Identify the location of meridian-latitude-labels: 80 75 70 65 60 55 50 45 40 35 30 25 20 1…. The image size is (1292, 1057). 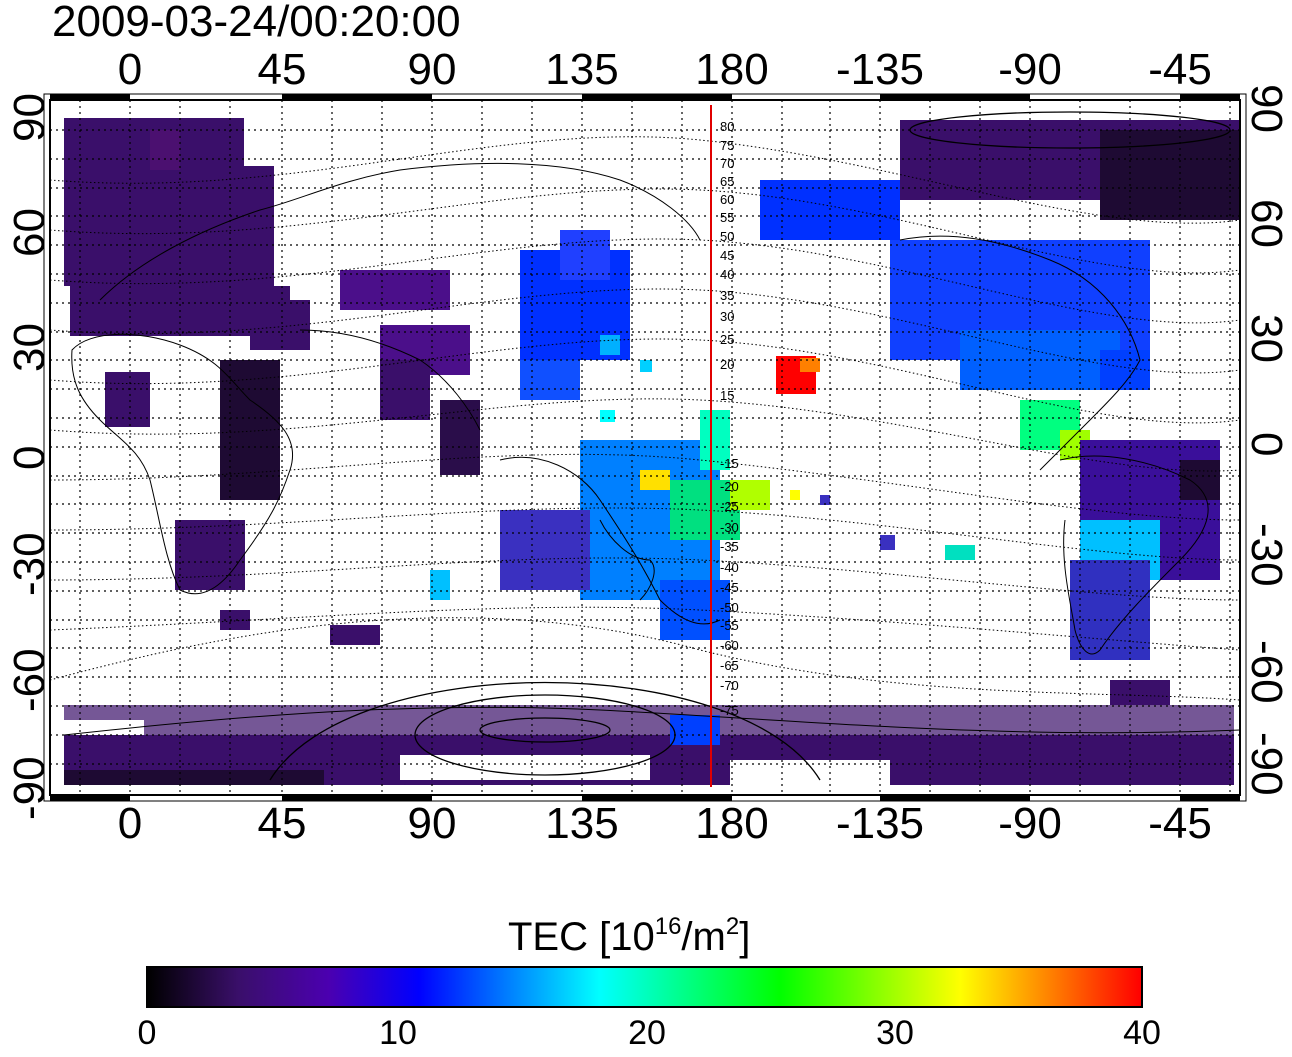
(729, 418).